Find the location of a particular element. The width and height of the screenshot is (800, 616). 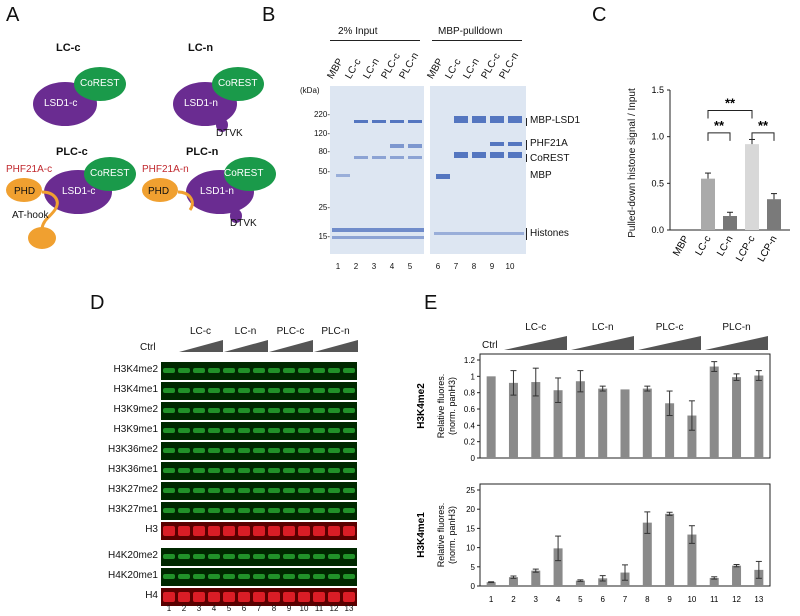

group-label: PLC-c is located at coordinates (290, 331).